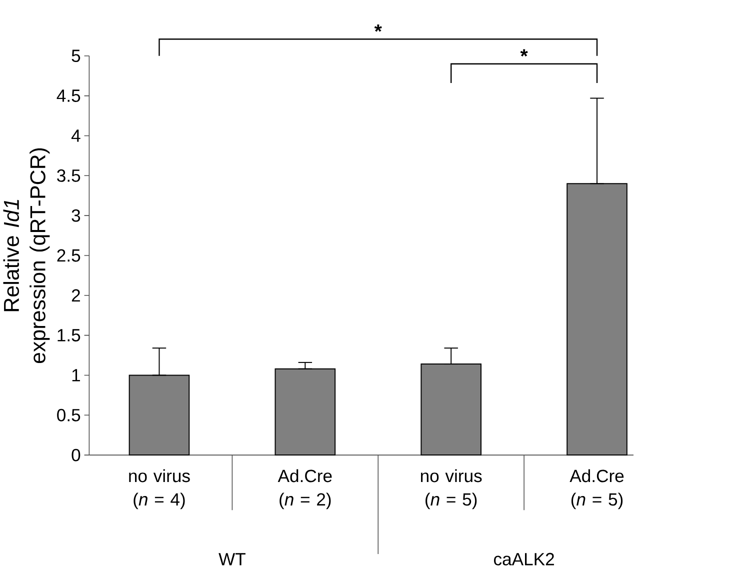 This screenshot has height=574, width=731. Describe the element at coordinates (451, 489) in the screenshot. I see `x-tick-label: no virus (n = 5)` at that location.